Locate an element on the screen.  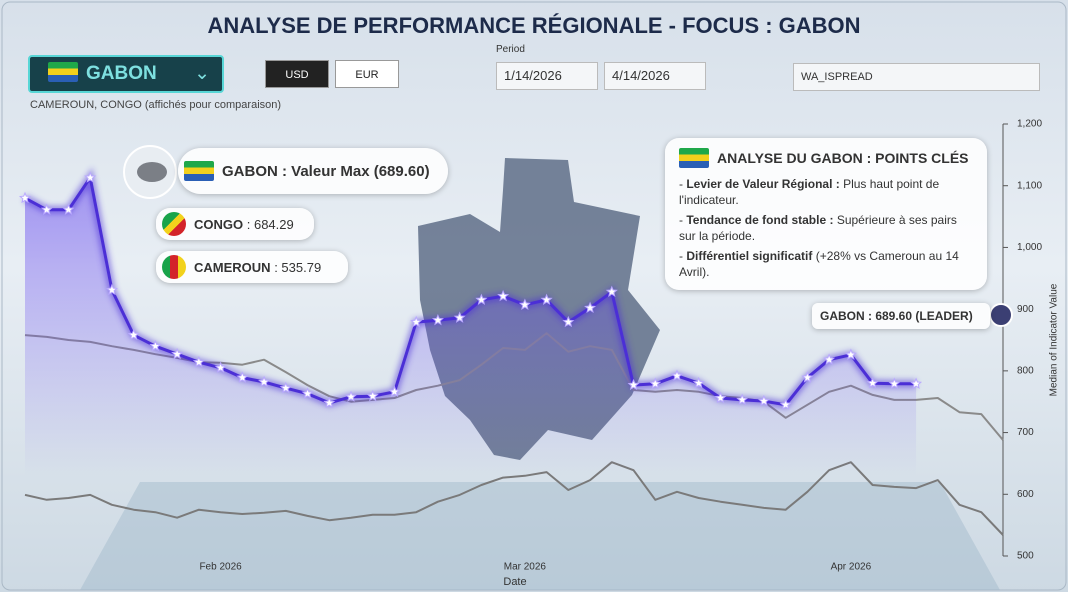
end-date: 4/14/2026 is located at coordinates (655, 76).